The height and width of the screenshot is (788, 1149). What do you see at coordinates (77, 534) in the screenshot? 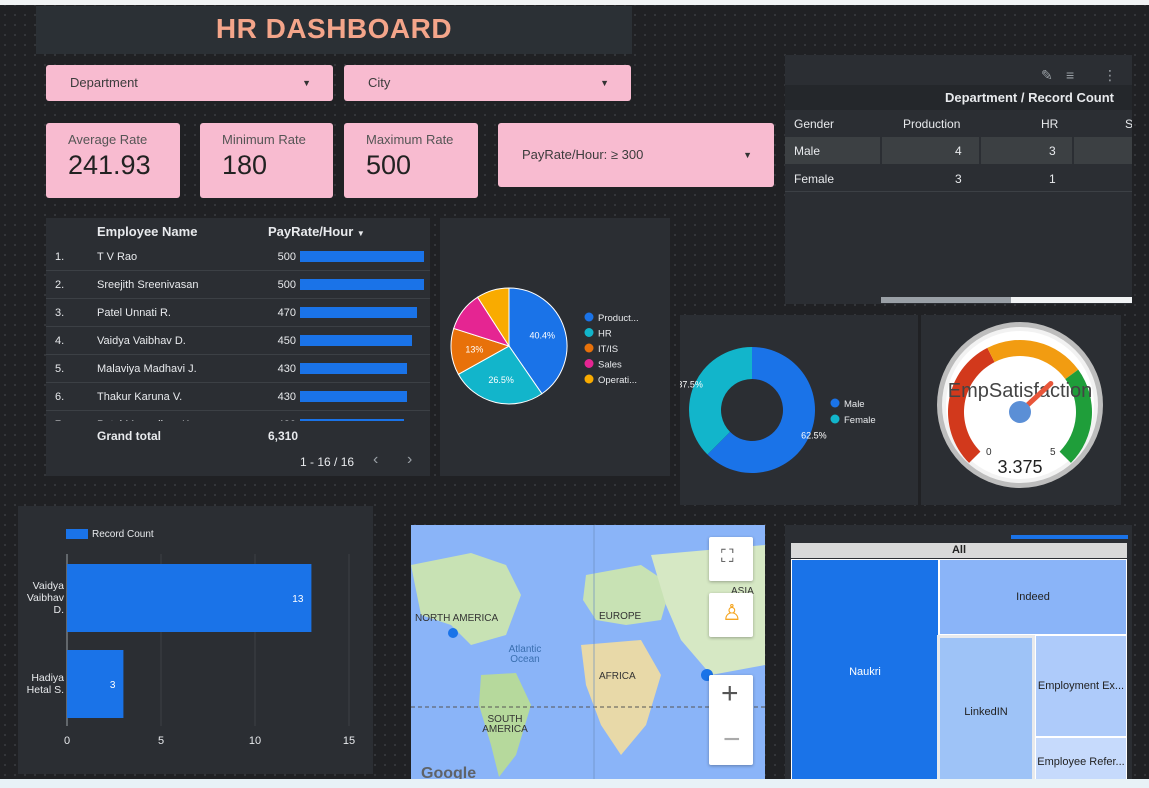
I see `legend-swatch` at bounding box center [77, 534].